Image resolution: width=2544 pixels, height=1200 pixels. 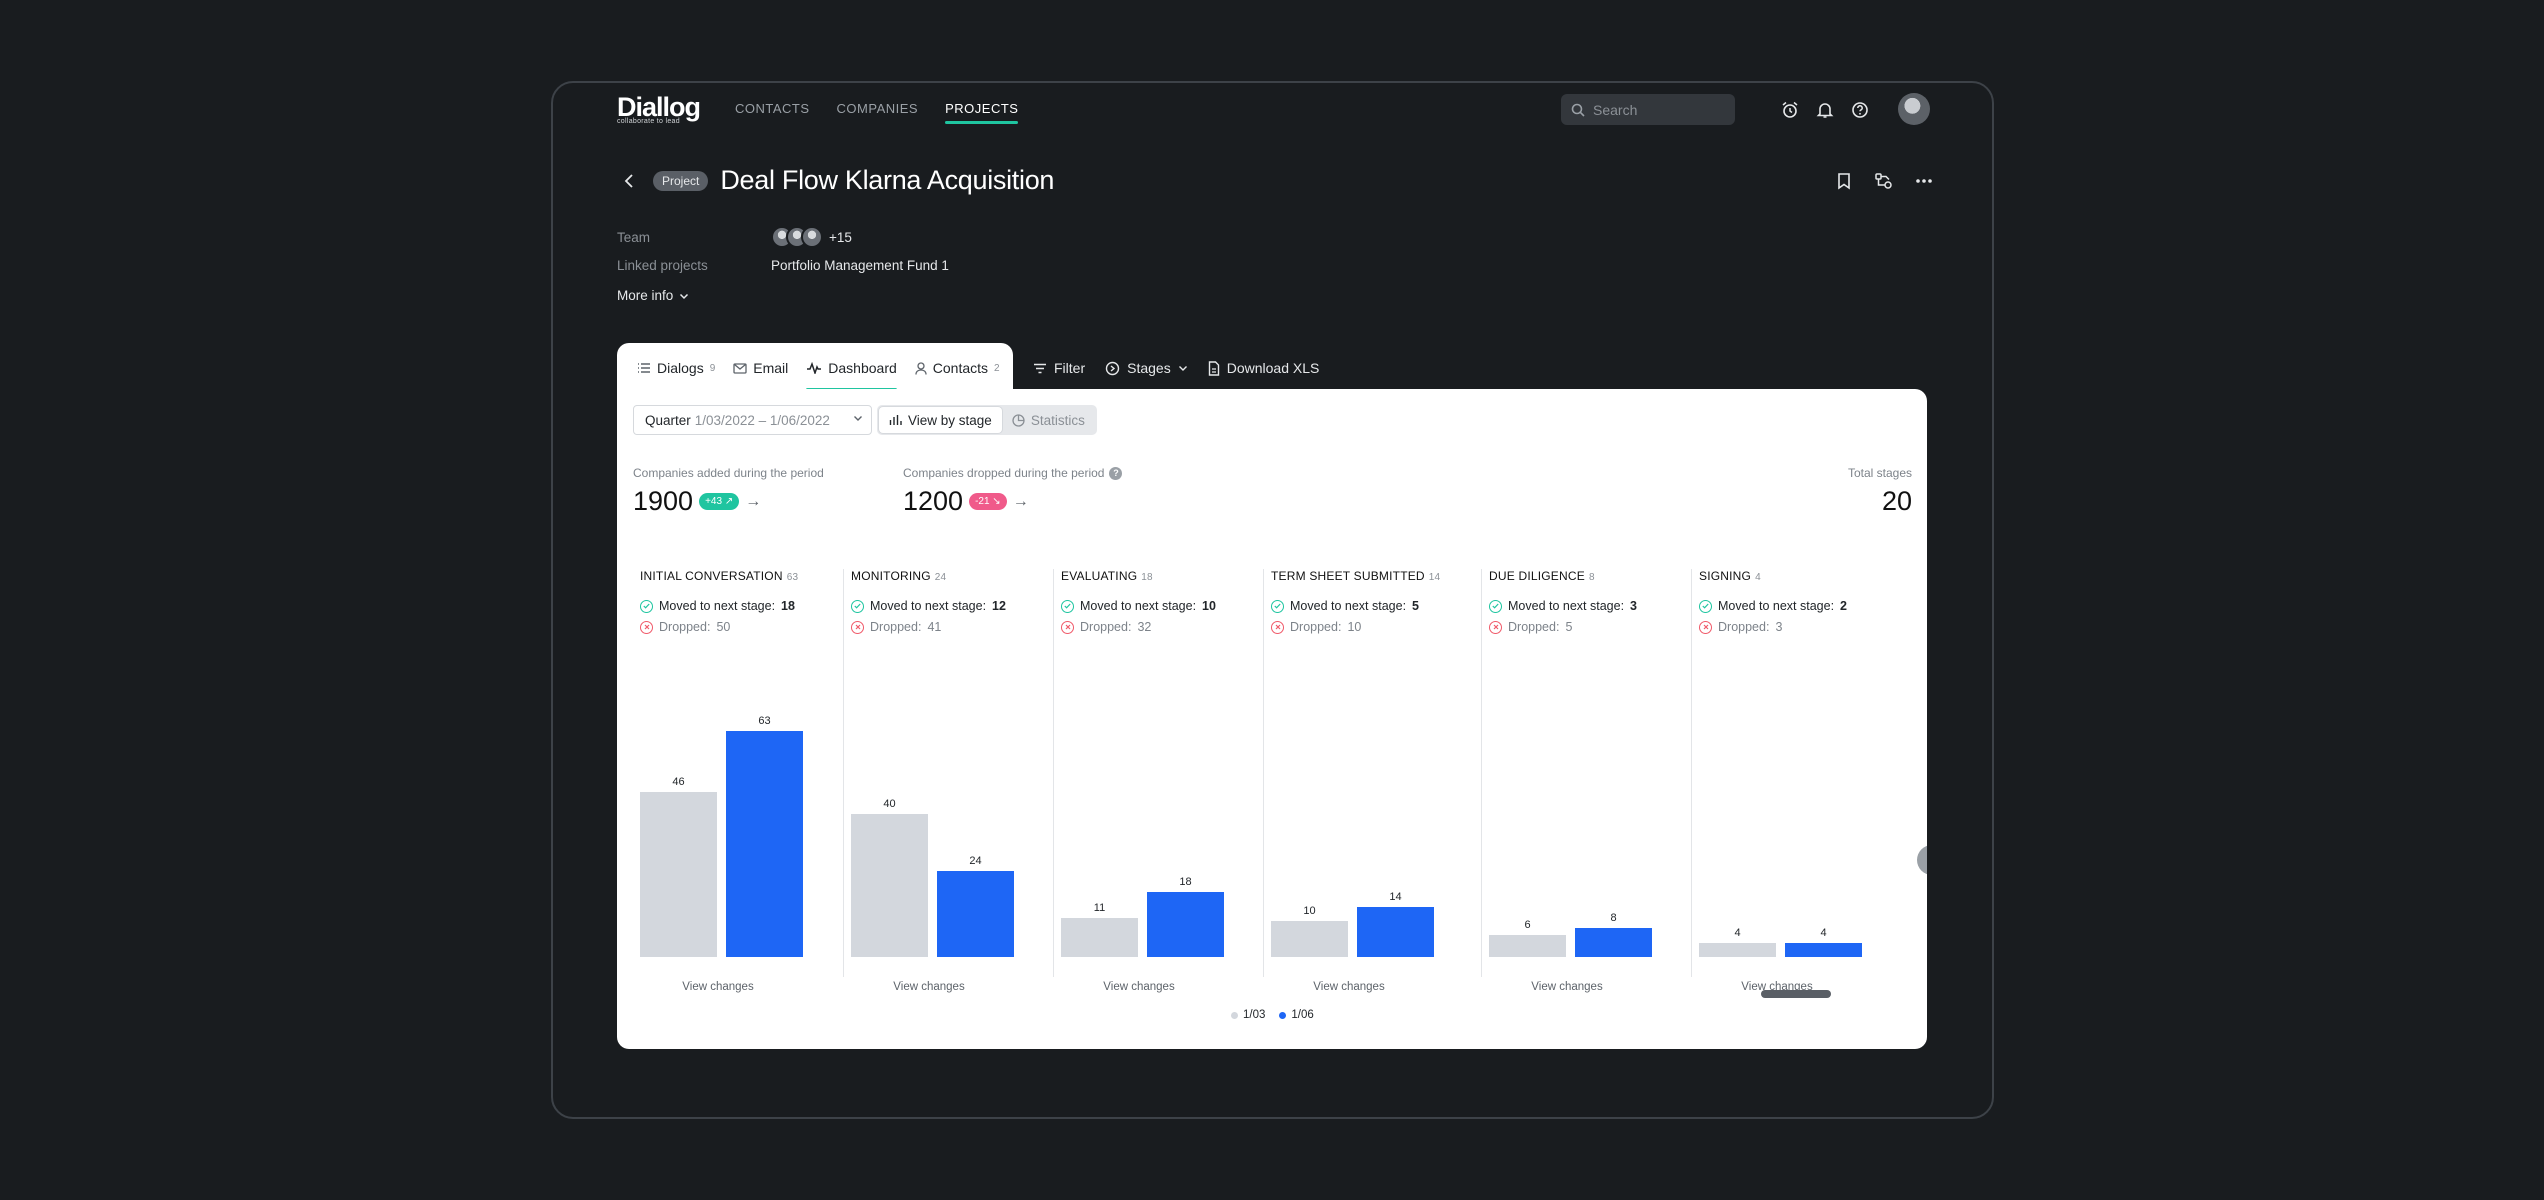 I want to click on project-pill: Project, so click(x=681, y=180).